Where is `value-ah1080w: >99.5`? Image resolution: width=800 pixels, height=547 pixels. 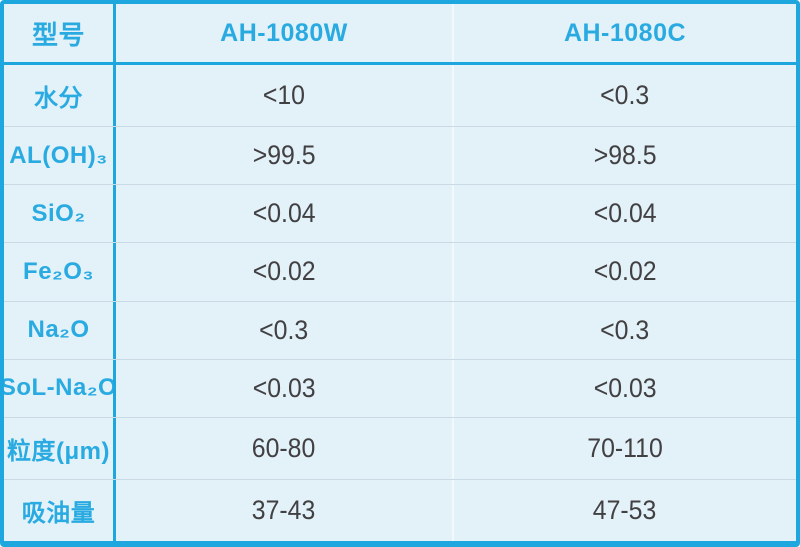
value-ah1080w: >99.5 is located at coordinates (284, 155).